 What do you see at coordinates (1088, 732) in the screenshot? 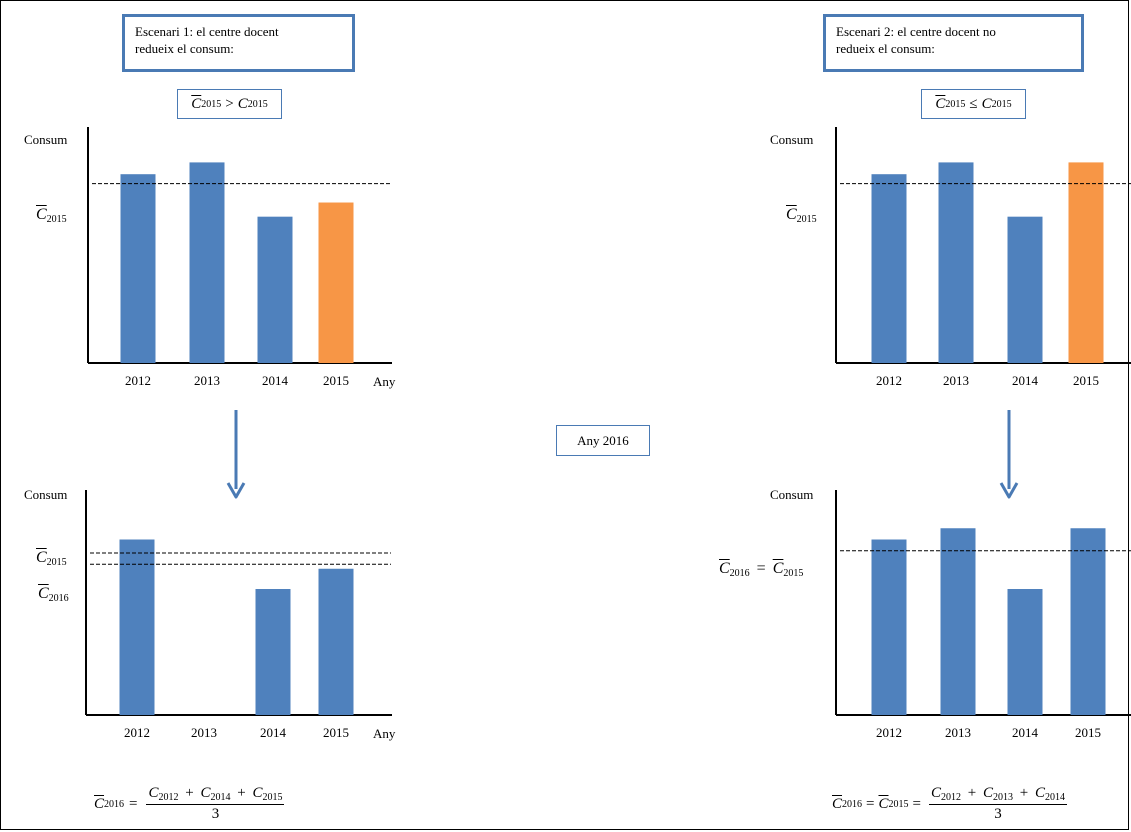
I see `bottom-right-tick-2015: 2015` at bounding box center [1088, 732].